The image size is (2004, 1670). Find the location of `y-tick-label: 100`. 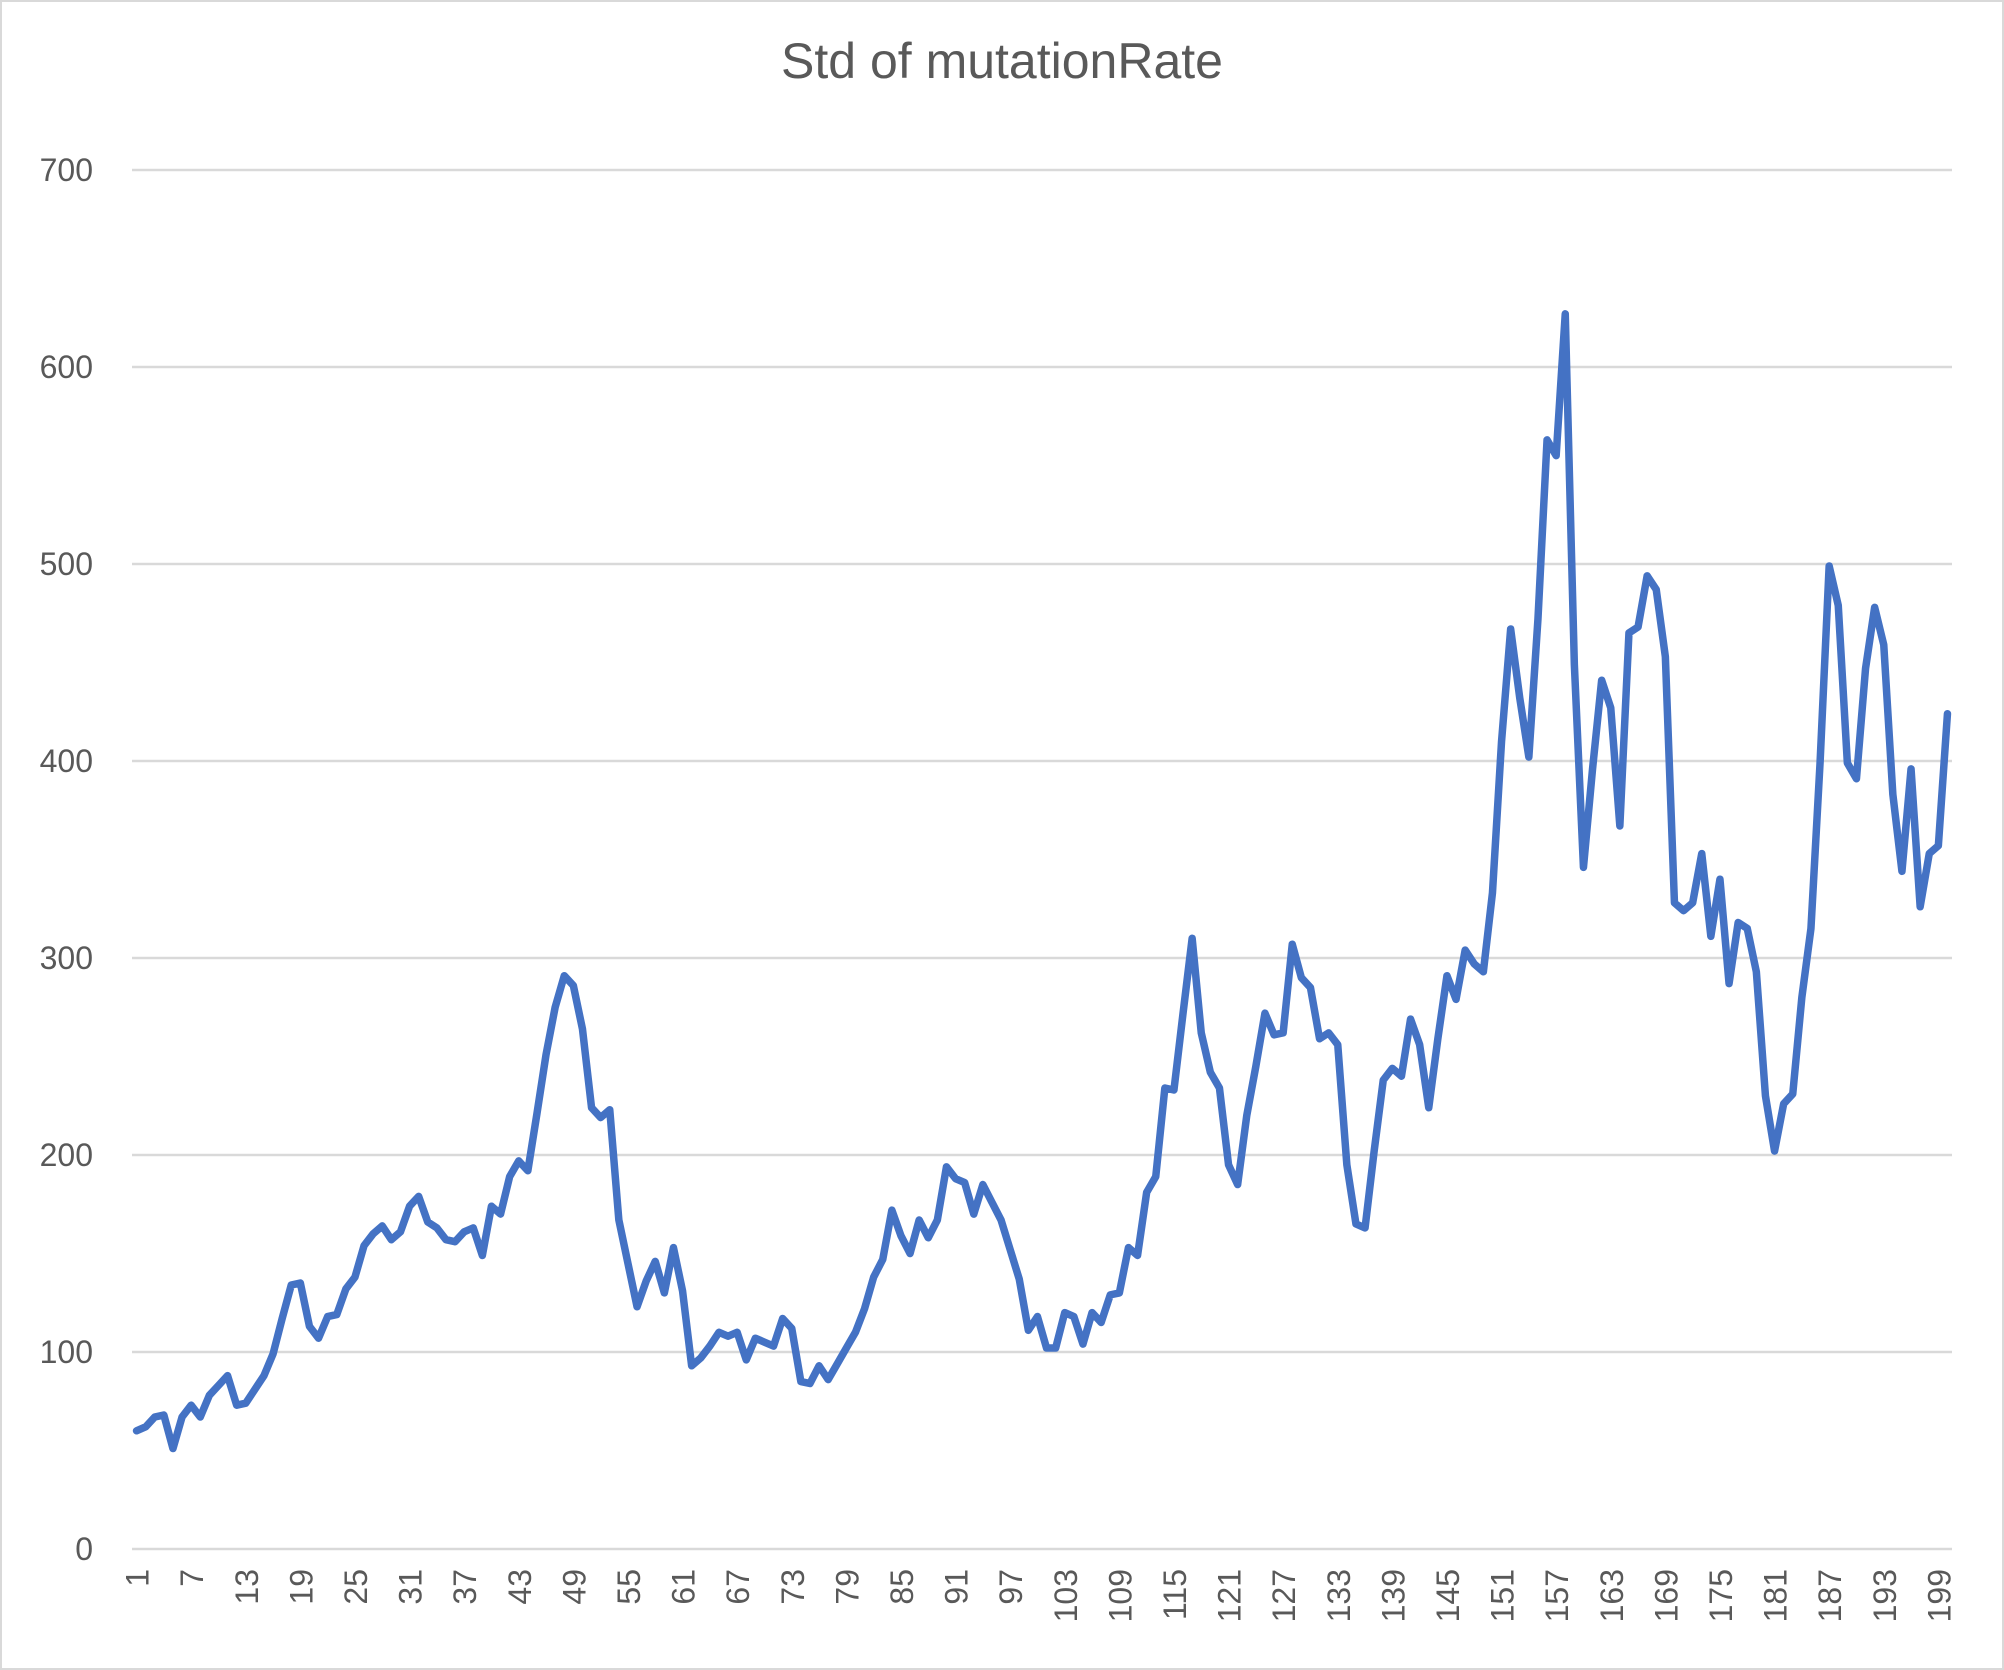

y-tick-label: 100 is located at coordinates (66, 1352).